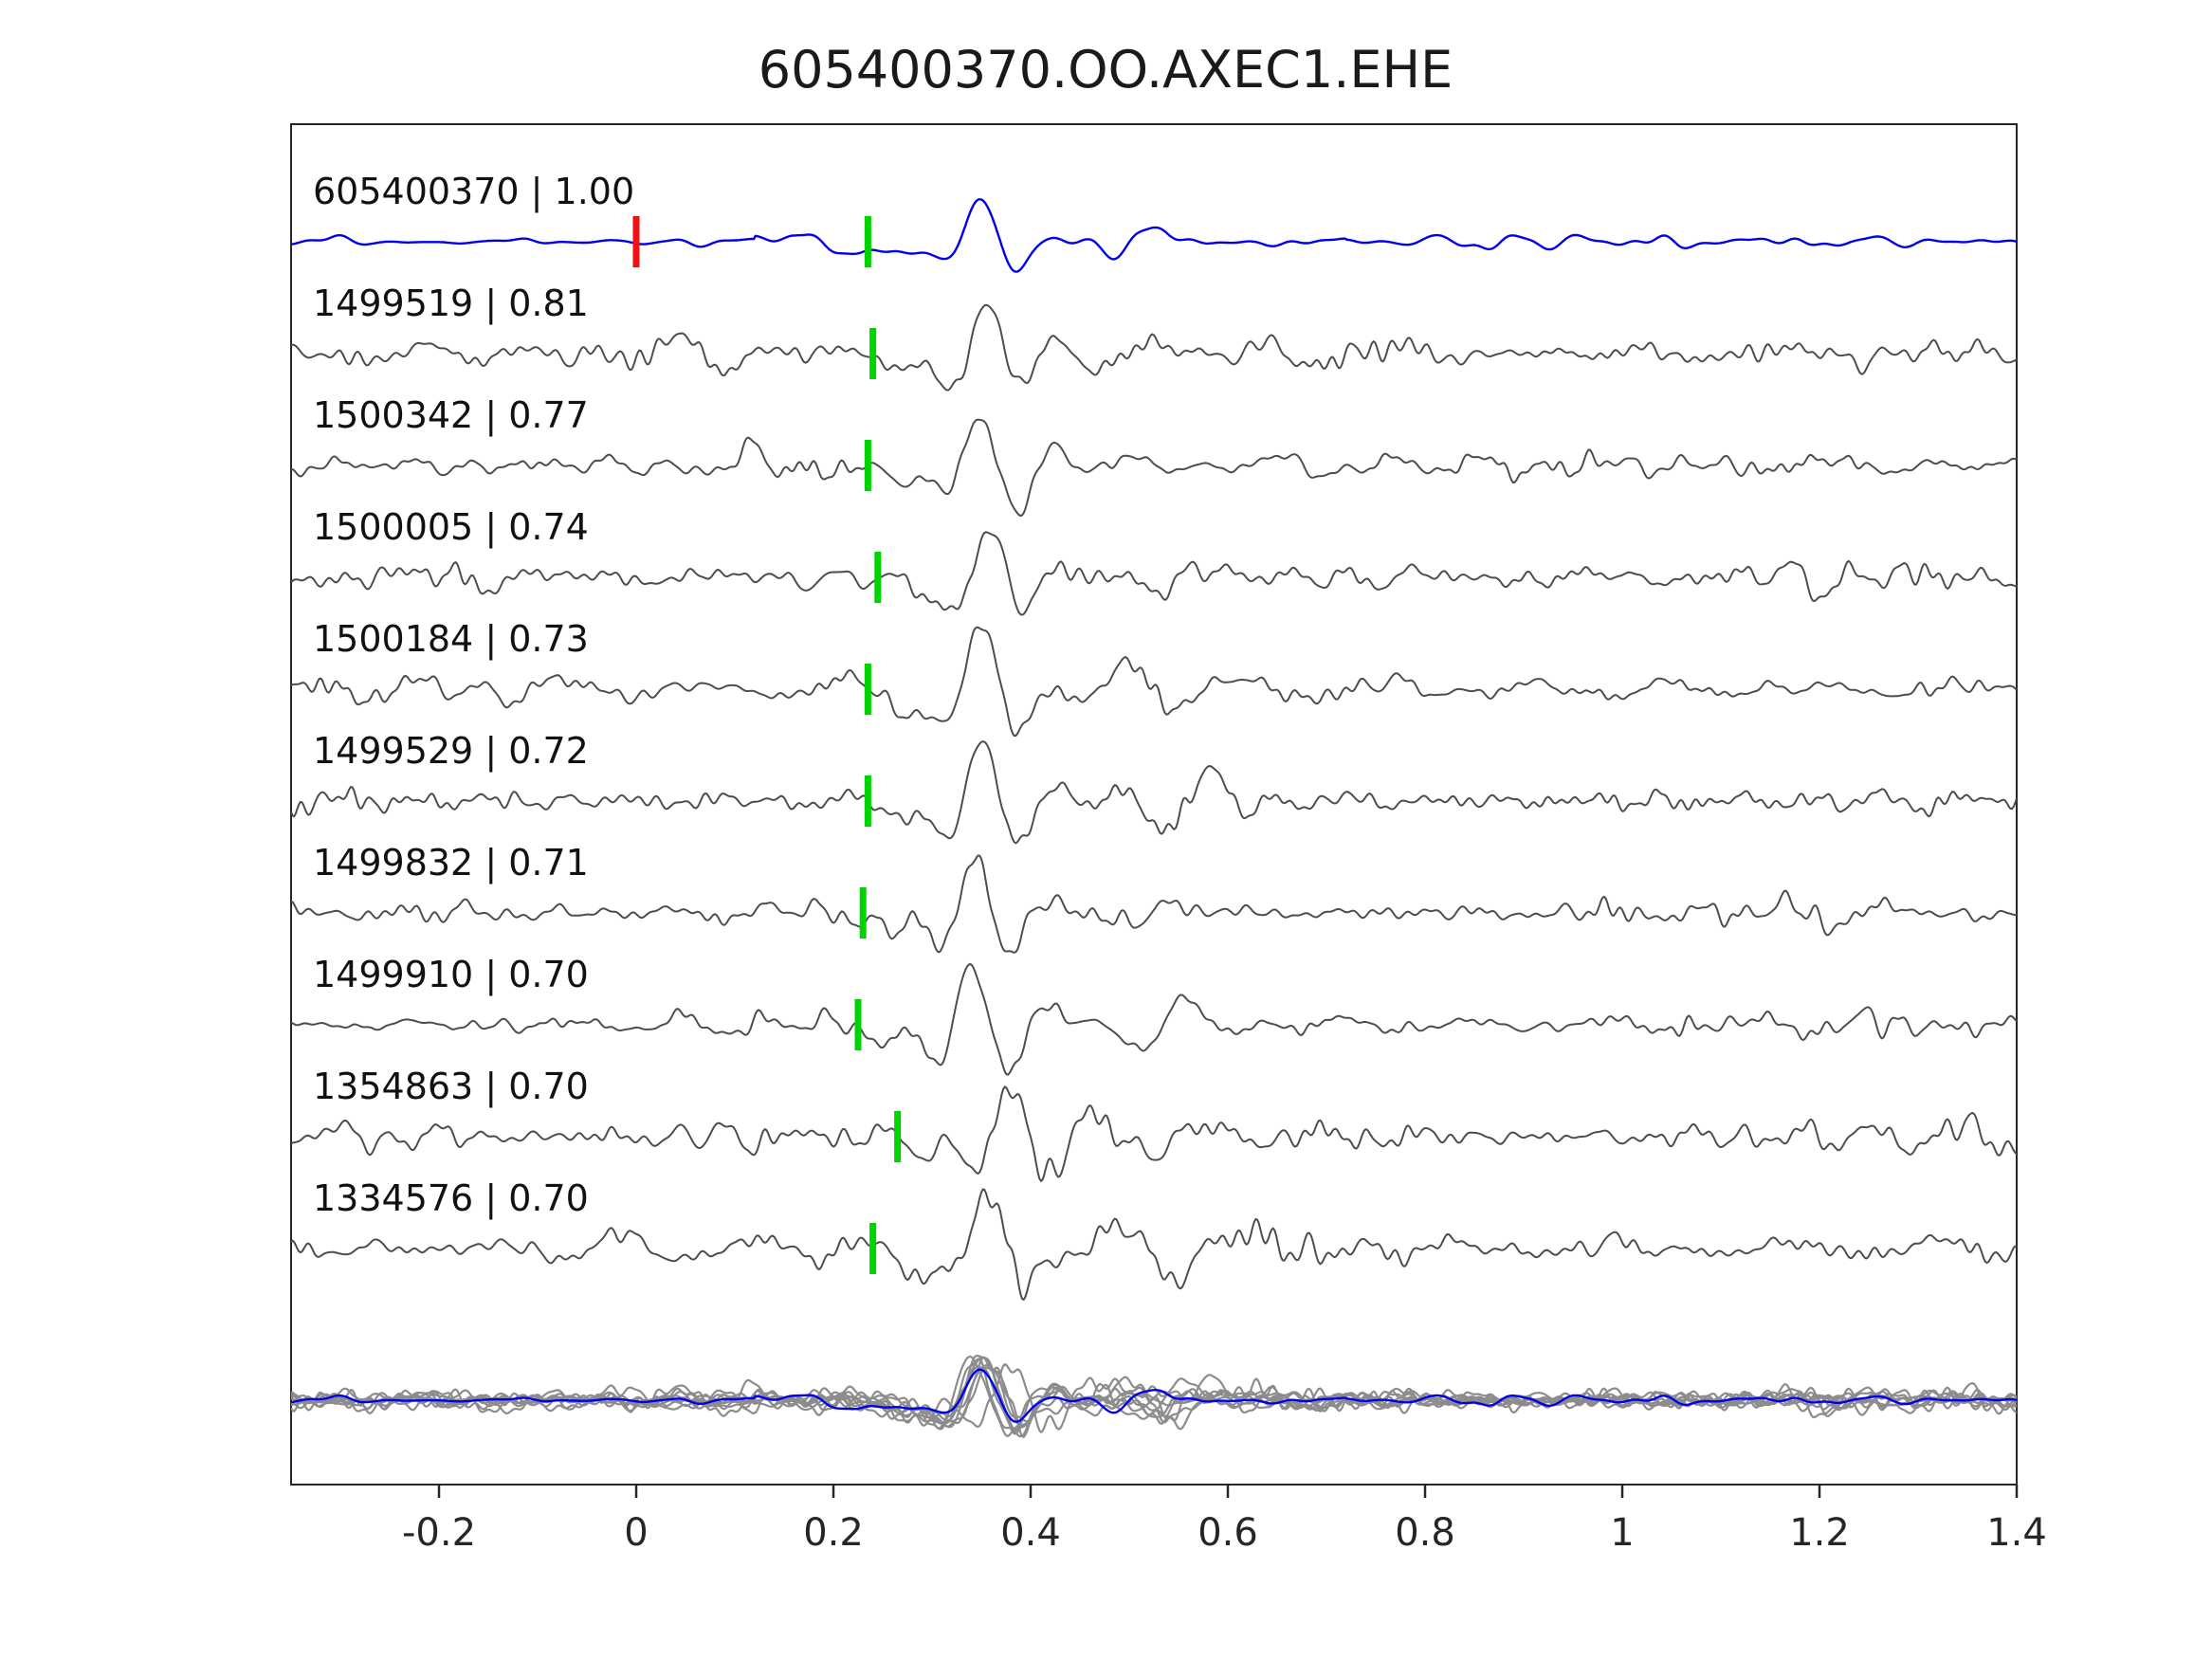  What do you see at coordinates (2016, 1533) in the screenshot?
I see `x-tick-label: 1.4` at bounding box center [2016, 1533].